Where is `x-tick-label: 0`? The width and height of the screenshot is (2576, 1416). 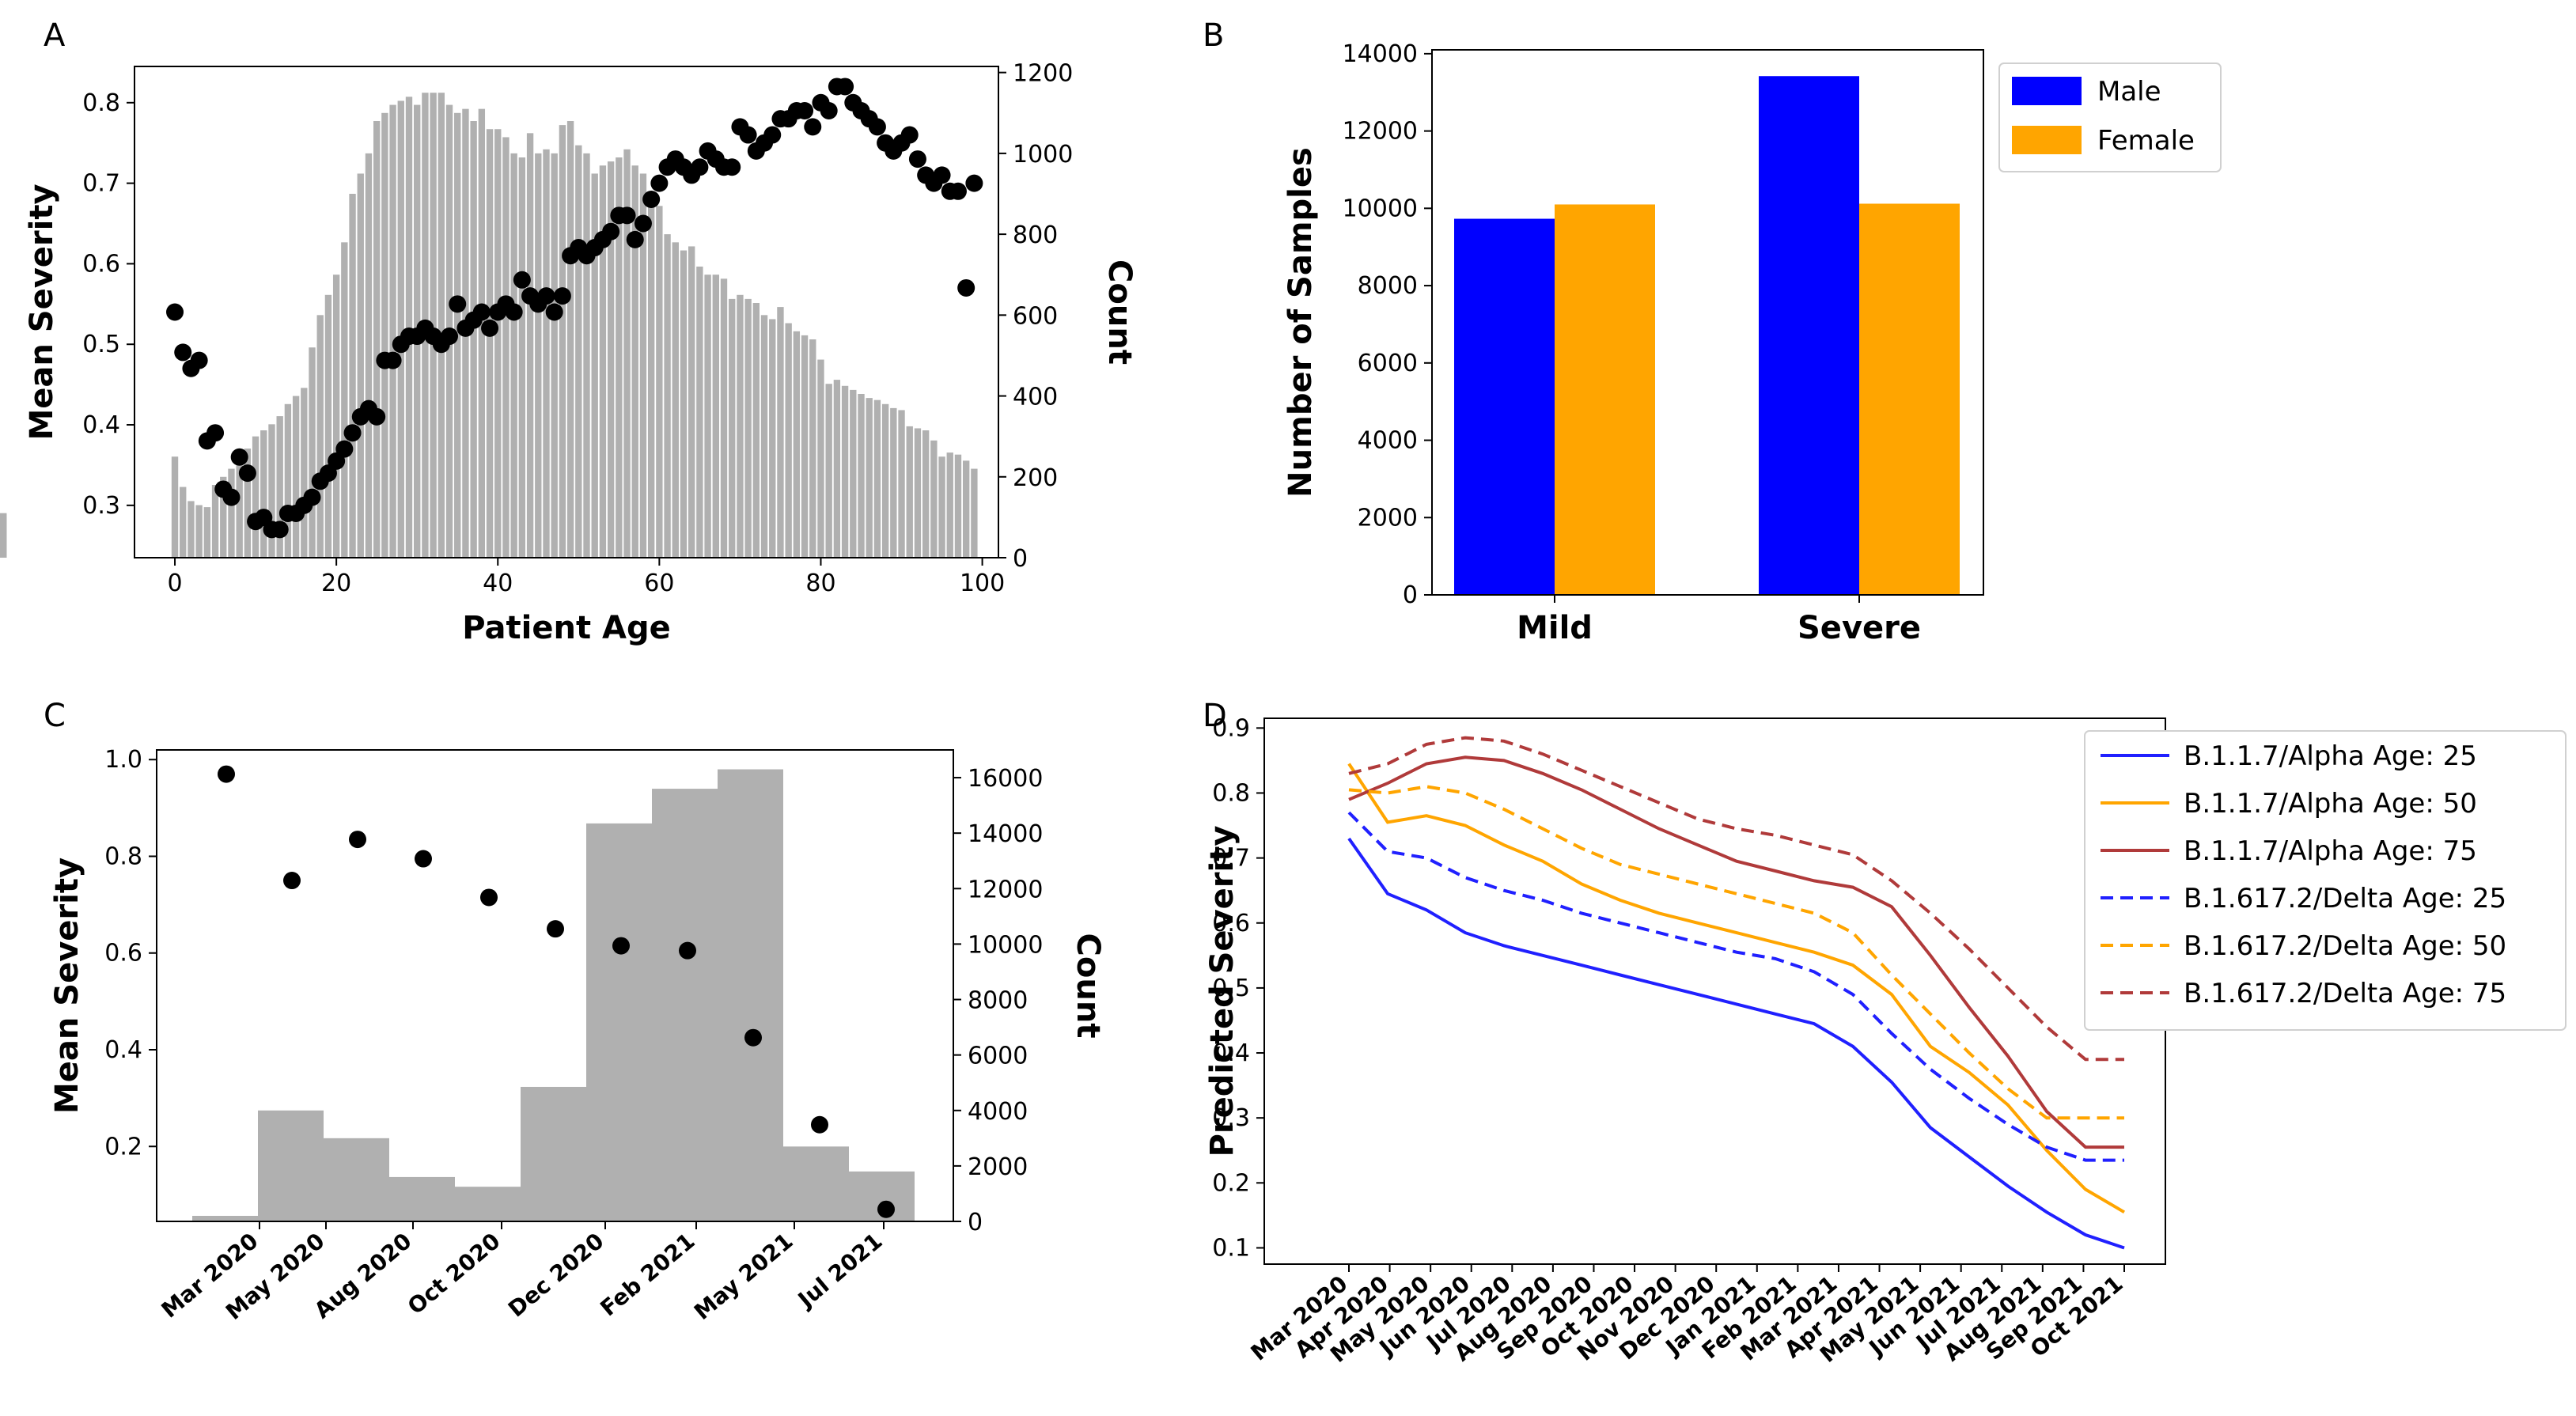 x-tick-label: 0 is located at coordinates (174, 583).